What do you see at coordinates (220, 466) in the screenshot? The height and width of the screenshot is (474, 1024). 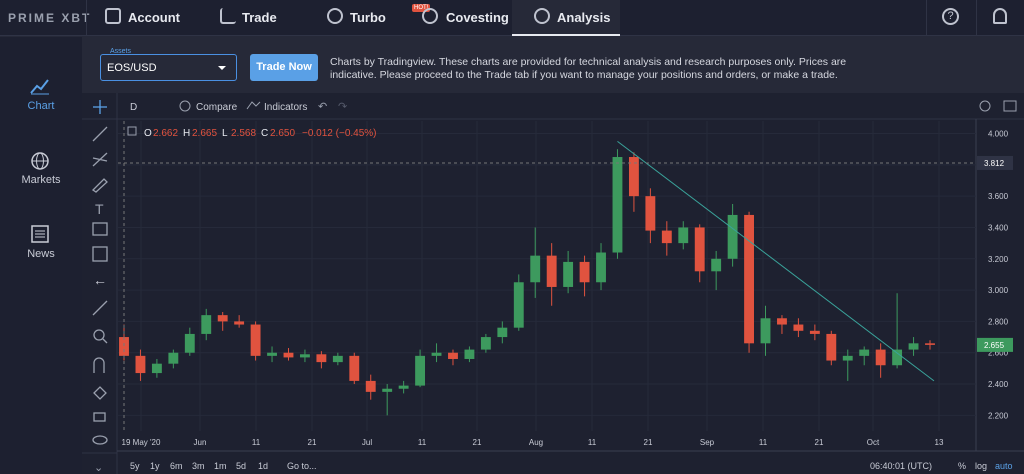 I see `range-button: 1m` at bounding box center [220, 466].